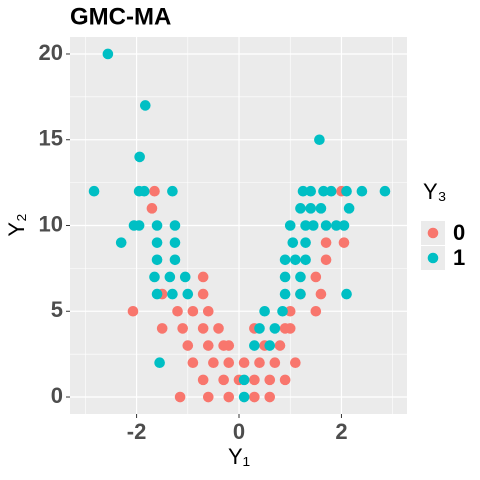 The width and height of the screenshot is (480, 480). What do you see at coordinates (120, 16) in the screenshot?
I see `chart-title: GMC-MA` at bounding box center [120, 16].